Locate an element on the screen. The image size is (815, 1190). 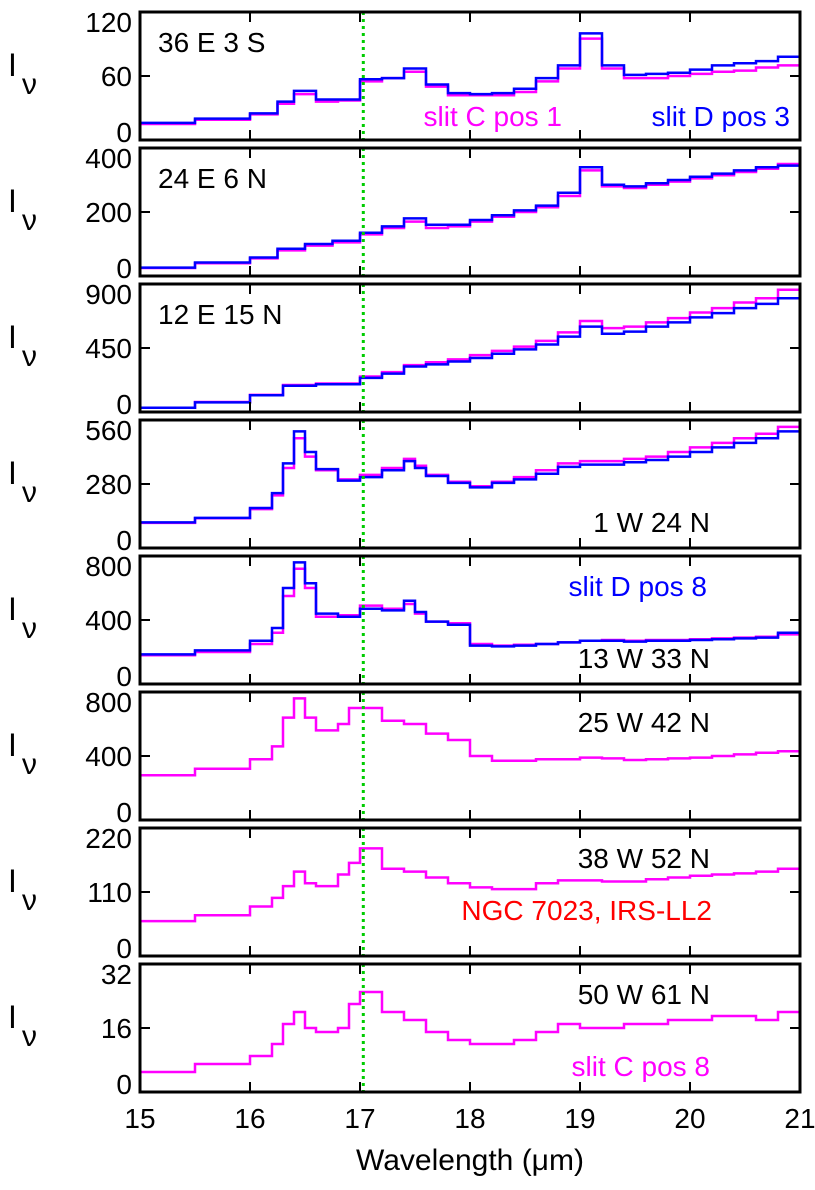
panel-3: 0 450 900 Iν 12 E 15 N is located at coordinates (405, 349).